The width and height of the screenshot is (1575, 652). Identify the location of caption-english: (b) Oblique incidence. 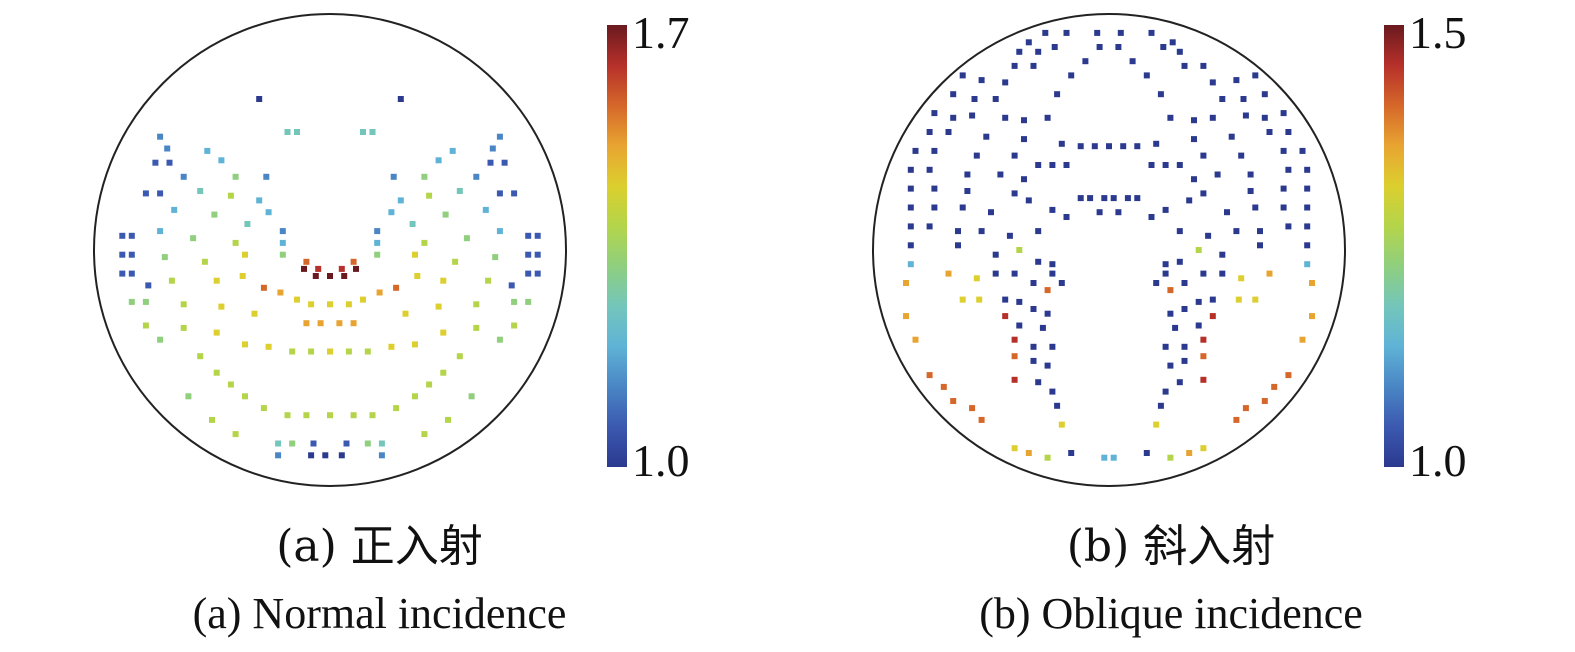
(1171, 613).